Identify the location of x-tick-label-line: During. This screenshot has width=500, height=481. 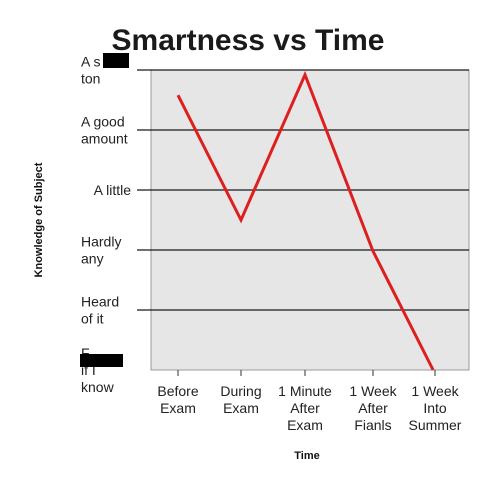
(240, 391).